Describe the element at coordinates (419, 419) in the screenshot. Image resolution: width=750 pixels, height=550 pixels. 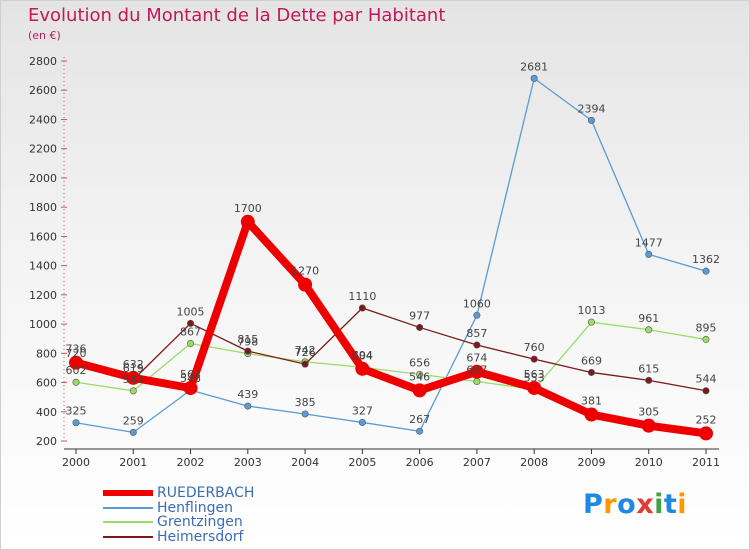
I see `data-label-henflingen: 267` at that location.